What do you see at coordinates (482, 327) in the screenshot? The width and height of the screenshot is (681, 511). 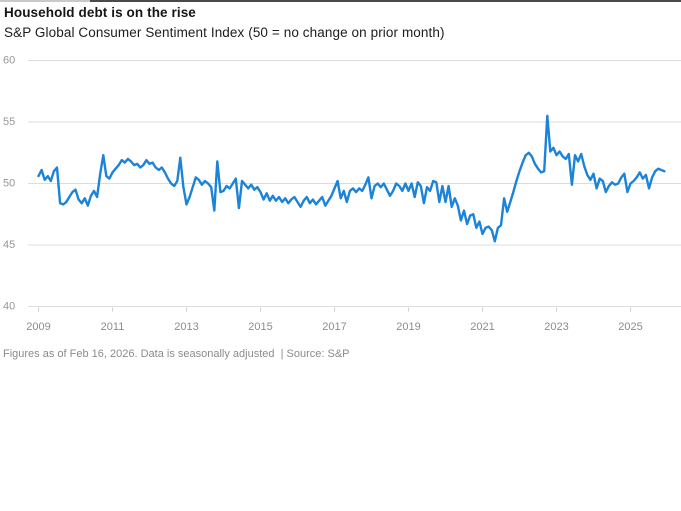 I see `x-axis-label-2021: 2021` at bounding box center [482, 327].